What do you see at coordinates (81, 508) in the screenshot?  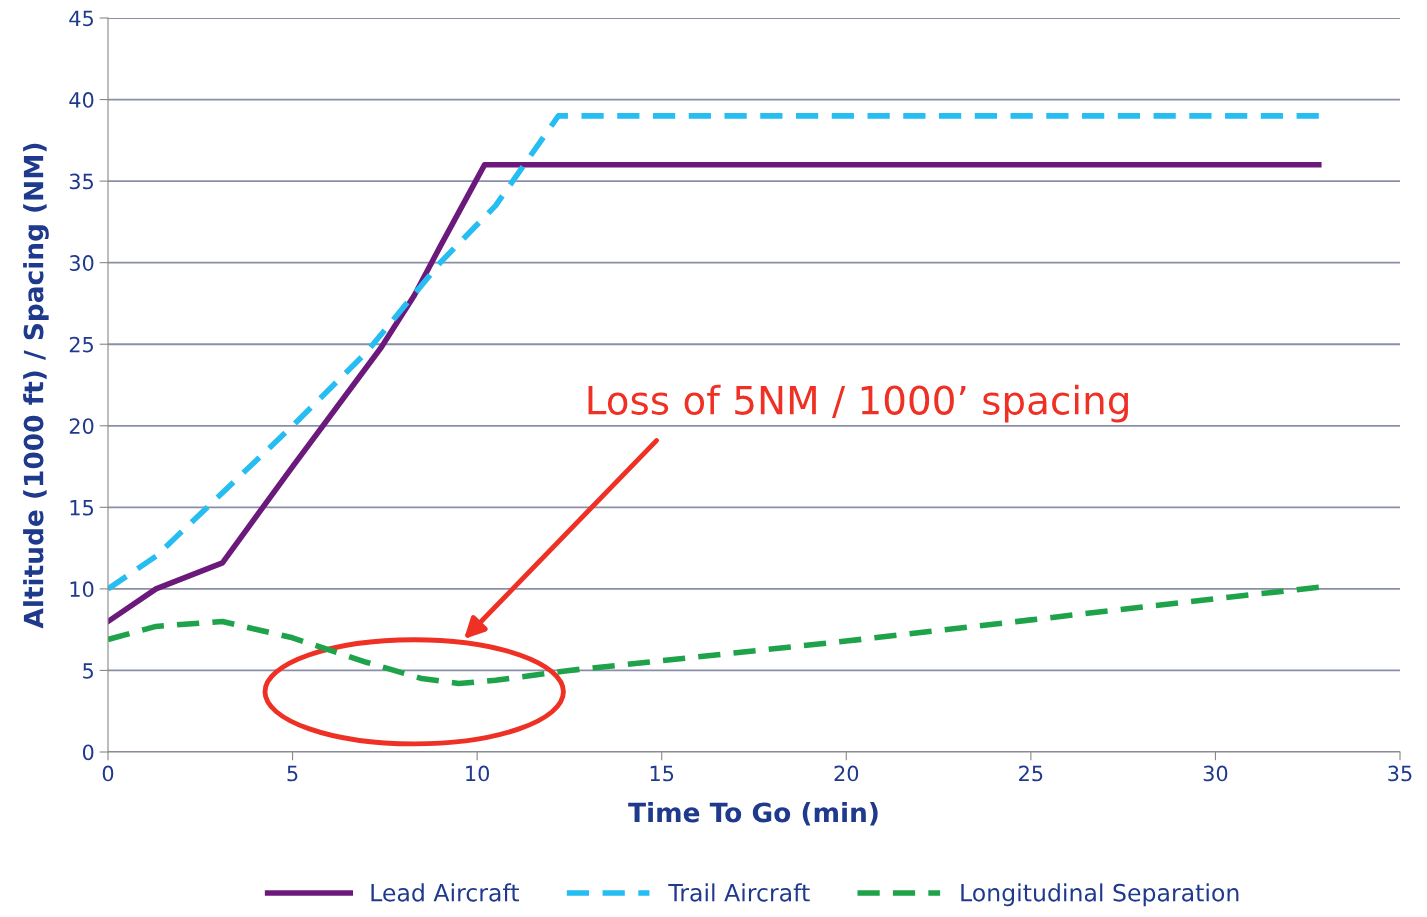 I see `y-tick-label: 15` at bounding box center [81, 508].